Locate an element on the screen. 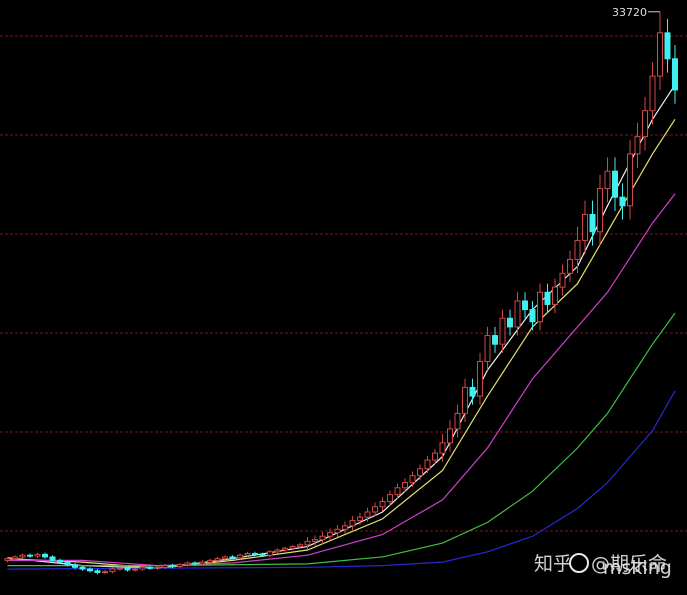 The image size is (687, 595). high-label: 33720 is located at coordinates (629, 12).